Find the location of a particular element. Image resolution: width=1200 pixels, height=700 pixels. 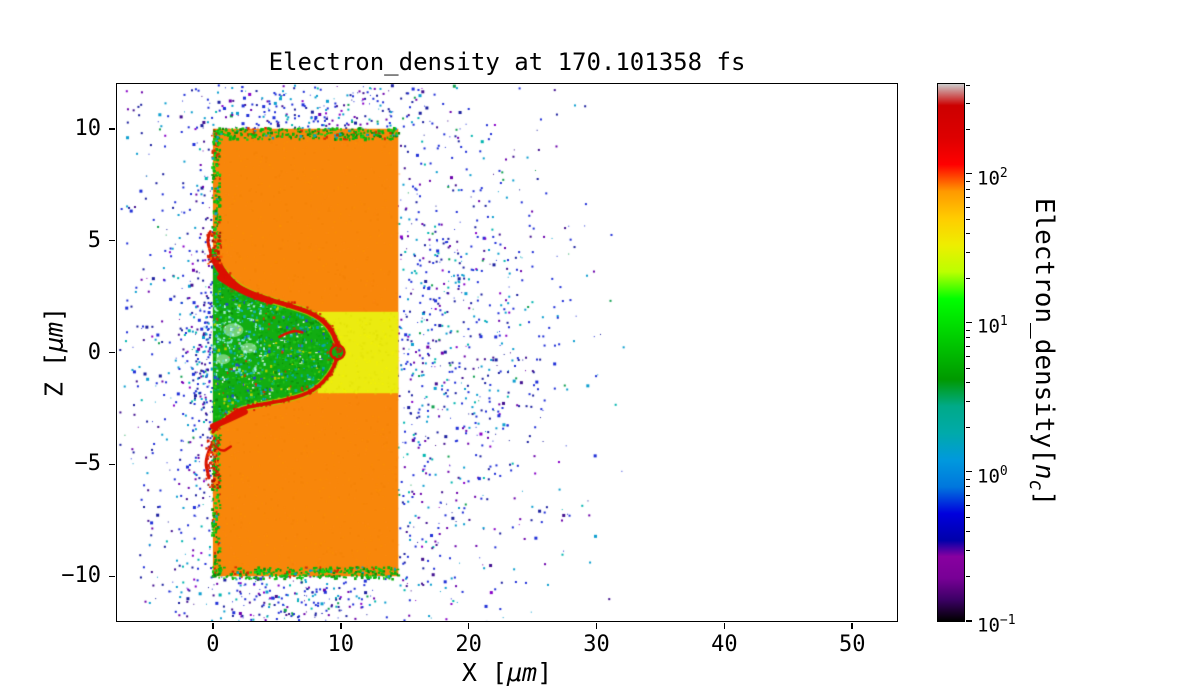

x-tick-label: 10 is located at coordinates (341, 644).